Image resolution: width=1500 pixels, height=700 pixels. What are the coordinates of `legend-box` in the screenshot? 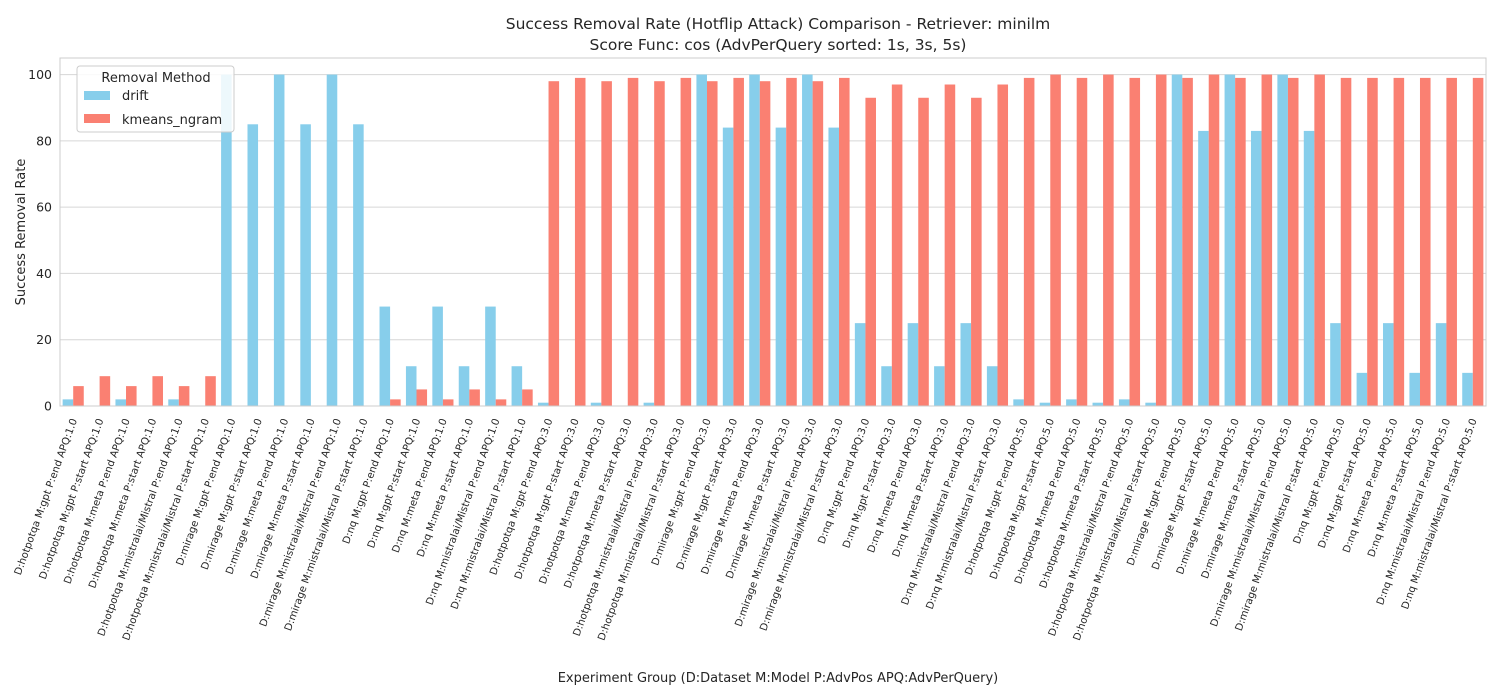 It's located at (155, 99).